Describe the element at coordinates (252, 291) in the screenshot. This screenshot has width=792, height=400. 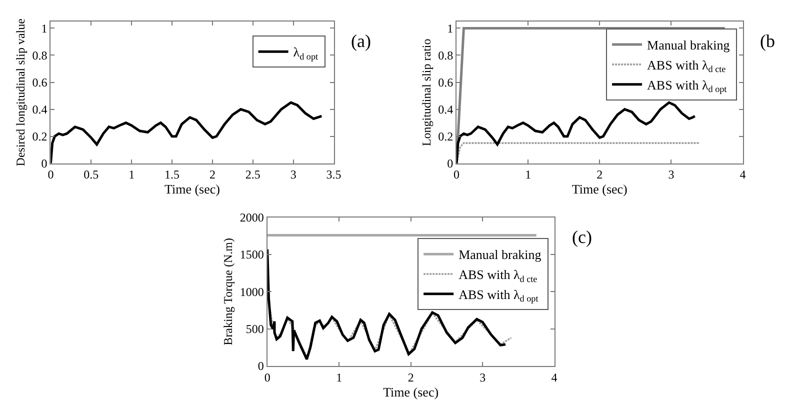
I see `y-tick-label: 1000` at that location.